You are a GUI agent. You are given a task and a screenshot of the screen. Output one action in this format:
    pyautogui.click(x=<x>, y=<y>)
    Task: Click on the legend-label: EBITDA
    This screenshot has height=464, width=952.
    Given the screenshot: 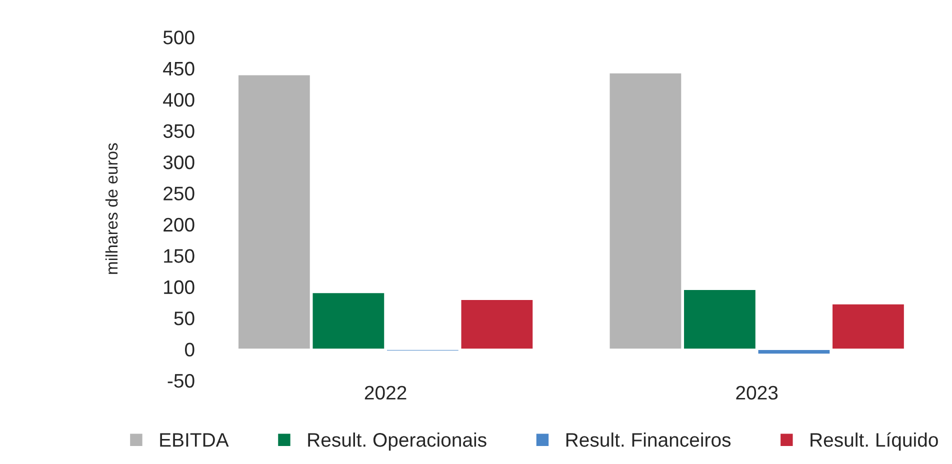 What is the action you would take?
    pyautogui.click(x=194, y=440)
    